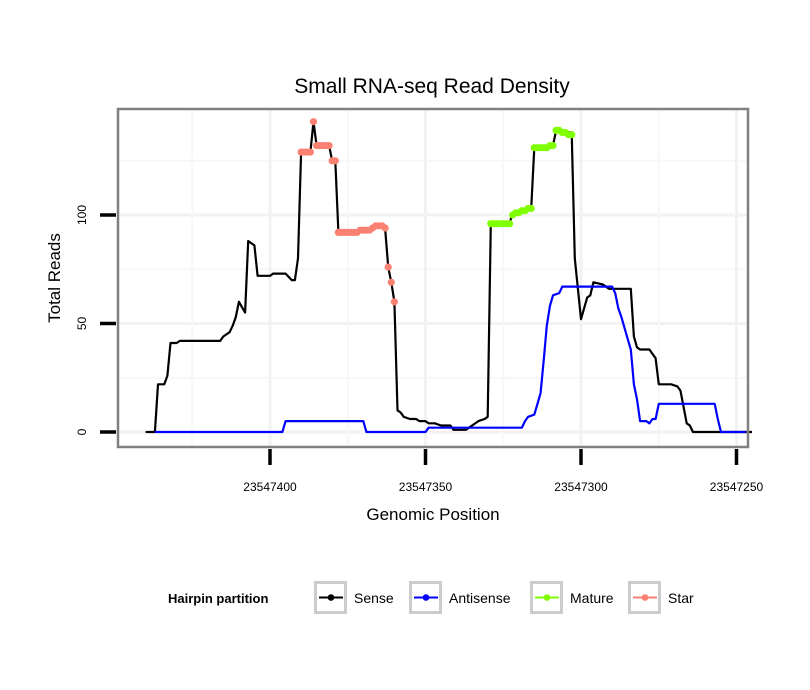 The height and width of the screenshot is (690, 810). I want to click on chart-title: Small RNA-seq Read Density, so click(432, 86).